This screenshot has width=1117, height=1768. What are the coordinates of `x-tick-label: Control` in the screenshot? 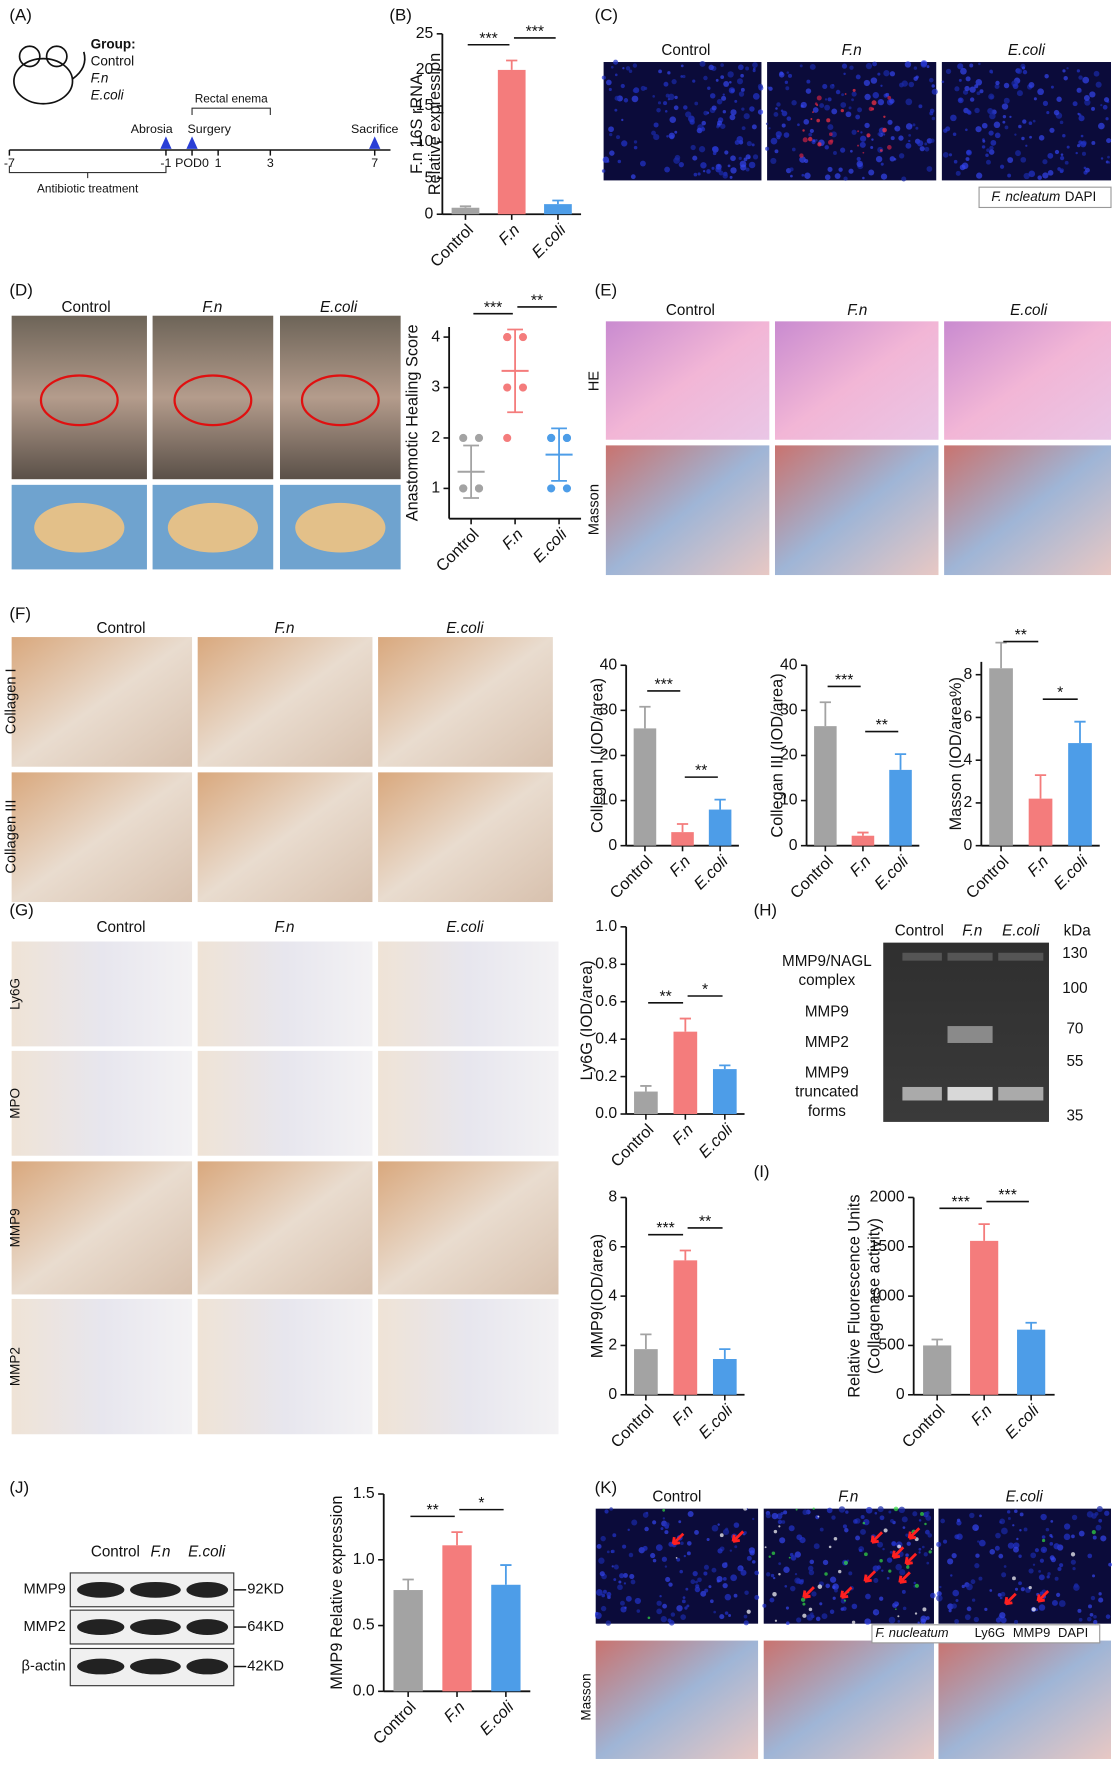 It's located at (632, 1146).